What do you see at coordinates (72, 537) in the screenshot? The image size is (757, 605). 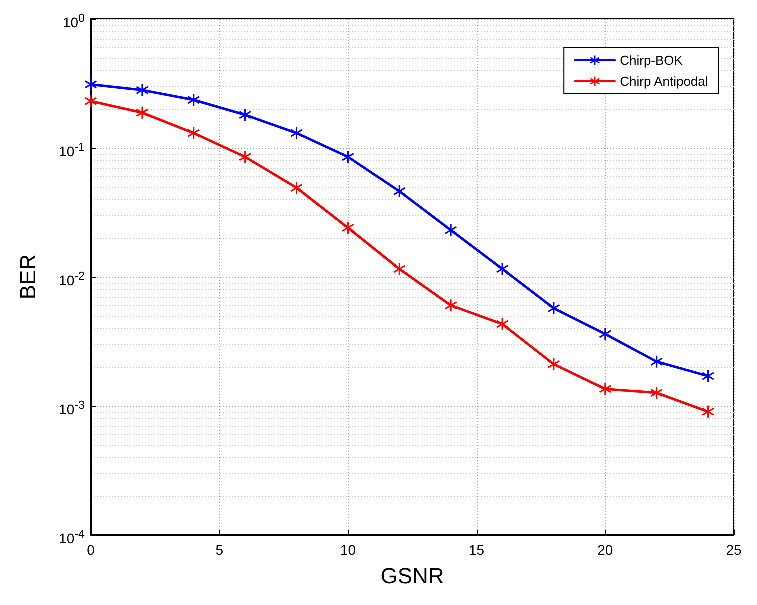 I see `y-tick-label: 10$^{-4}$` at bounding box center [72, 537].